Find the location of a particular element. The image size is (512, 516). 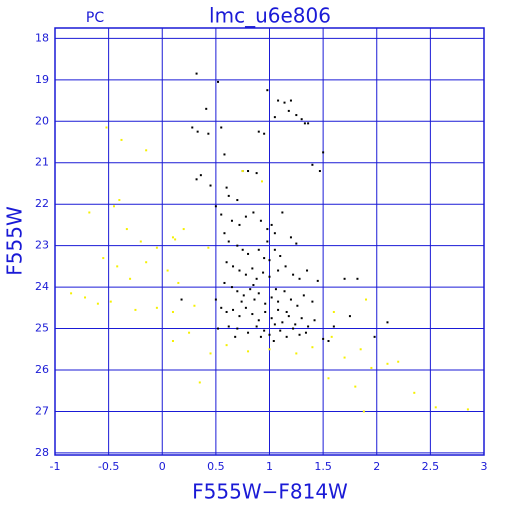

y-tick-label: 19 is located at coordinates (42, 79).